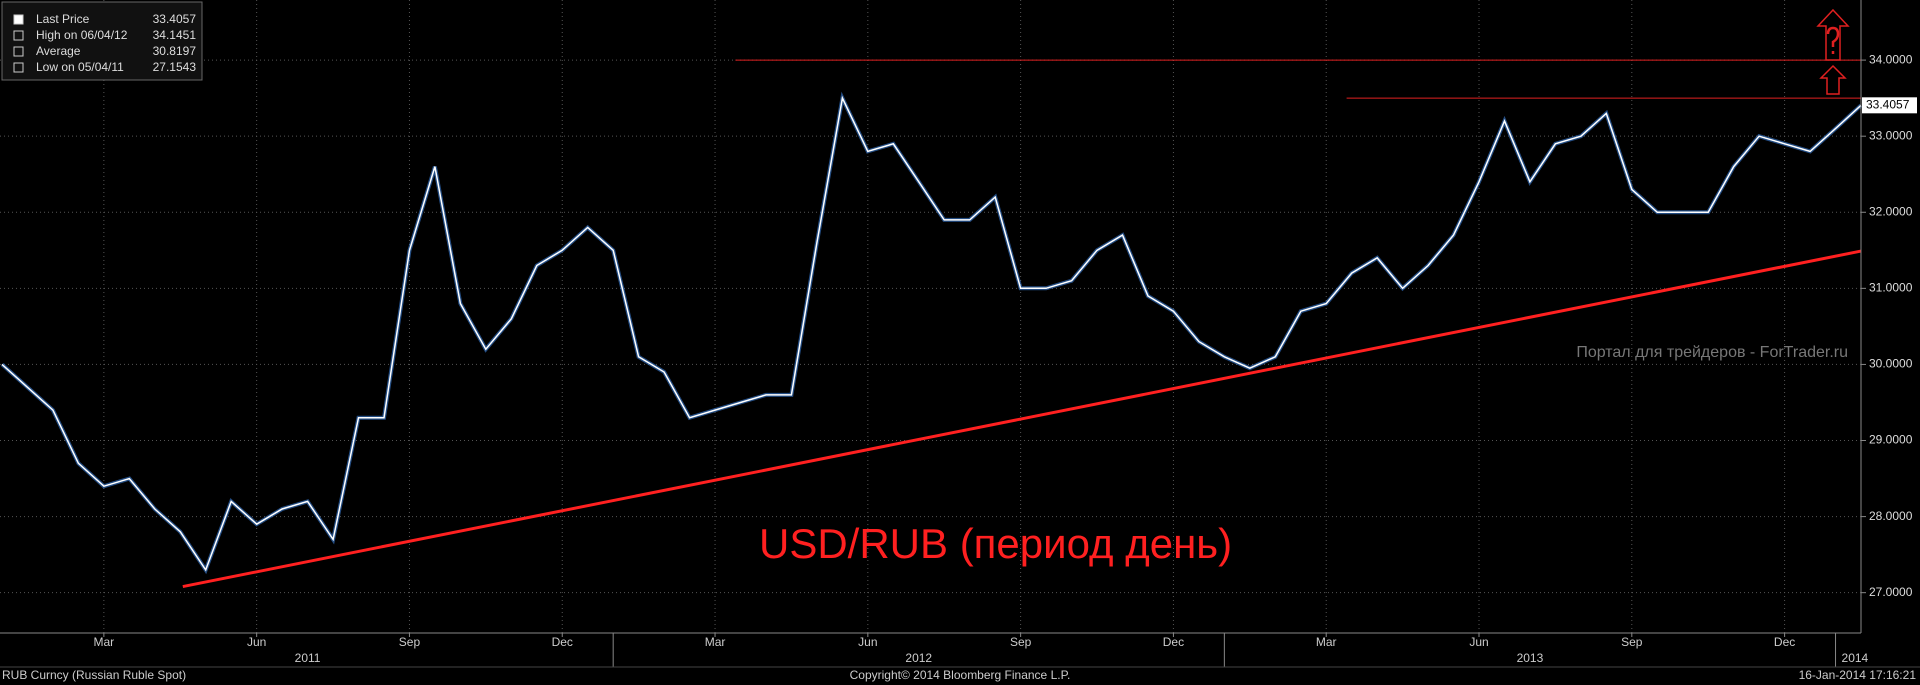 This screenshot has height=685, width=1920. Describe the element at coordinates (175, 67) in the screenshot. I see `legend-value: 27.1543` at that location.